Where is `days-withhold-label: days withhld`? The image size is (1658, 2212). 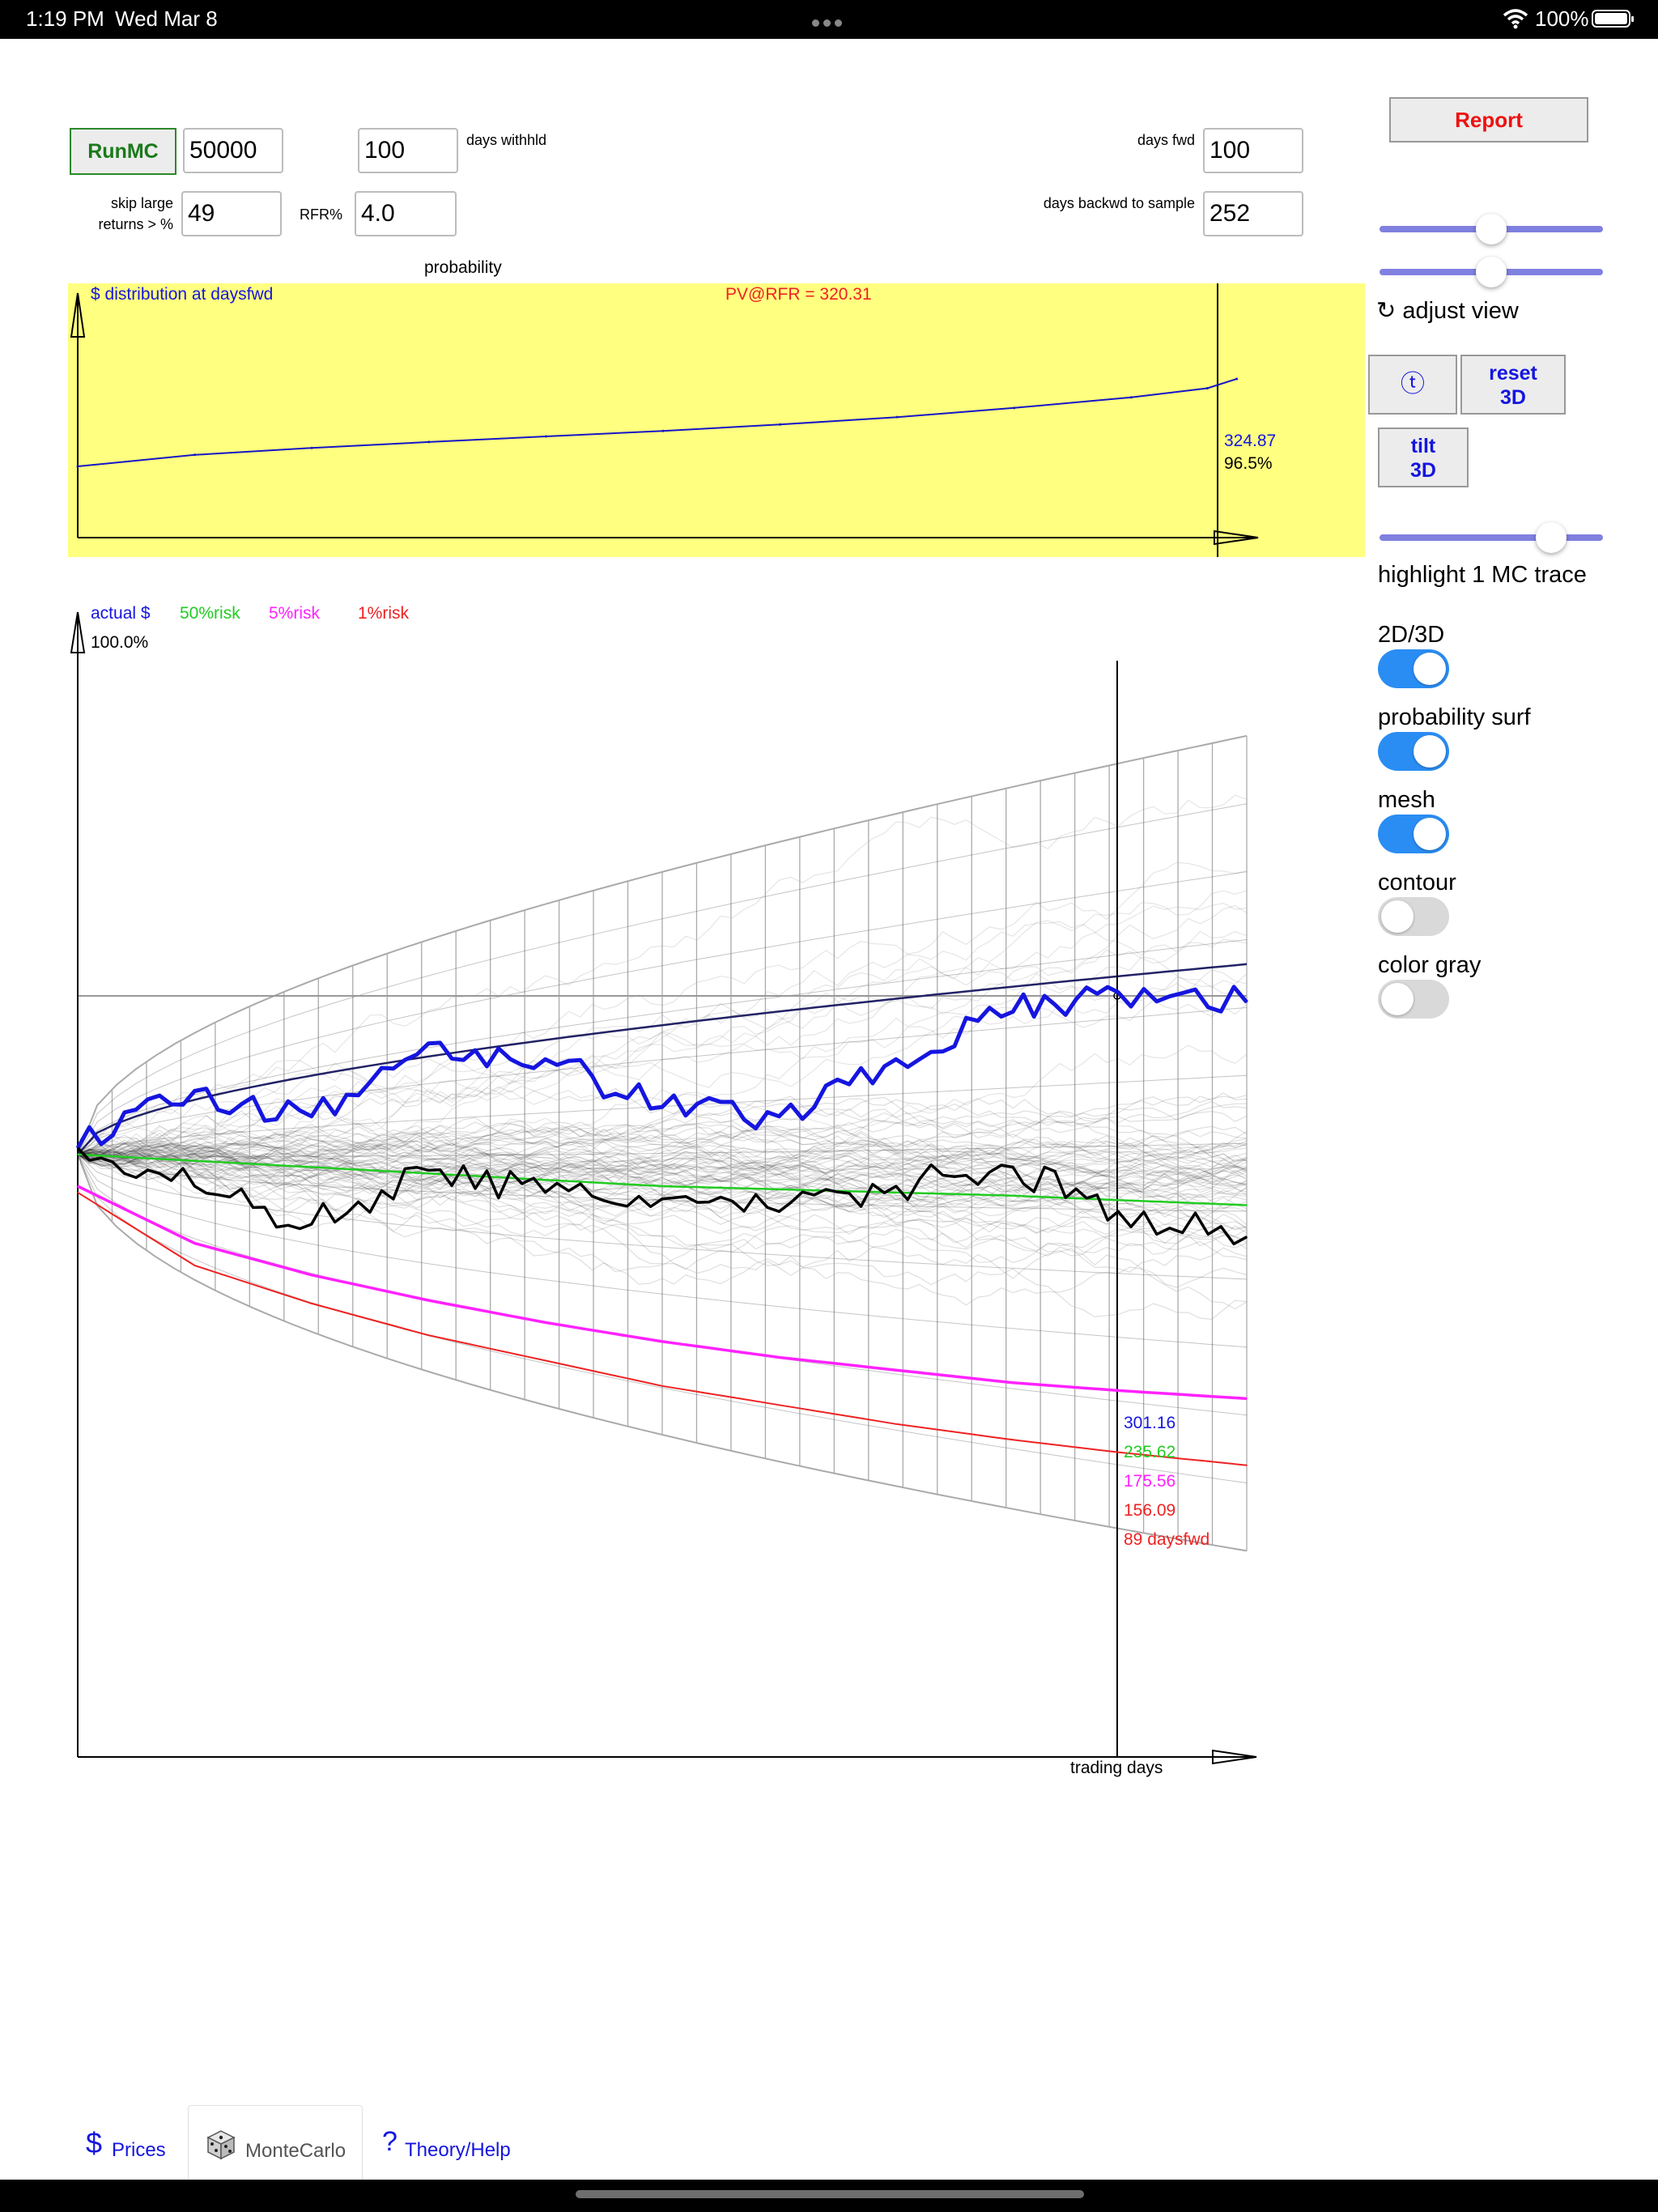
days-withhold-label: days withhld is located at coordinates (506, 140).